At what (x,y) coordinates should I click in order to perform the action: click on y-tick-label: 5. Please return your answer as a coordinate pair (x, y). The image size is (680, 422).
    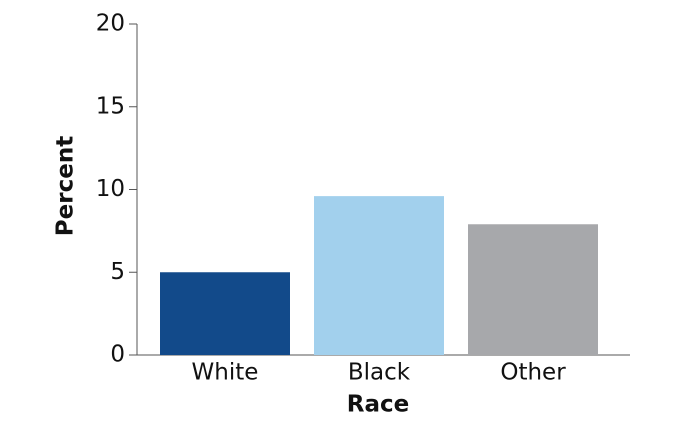
    Looking at the image, I should click on (117, 272).